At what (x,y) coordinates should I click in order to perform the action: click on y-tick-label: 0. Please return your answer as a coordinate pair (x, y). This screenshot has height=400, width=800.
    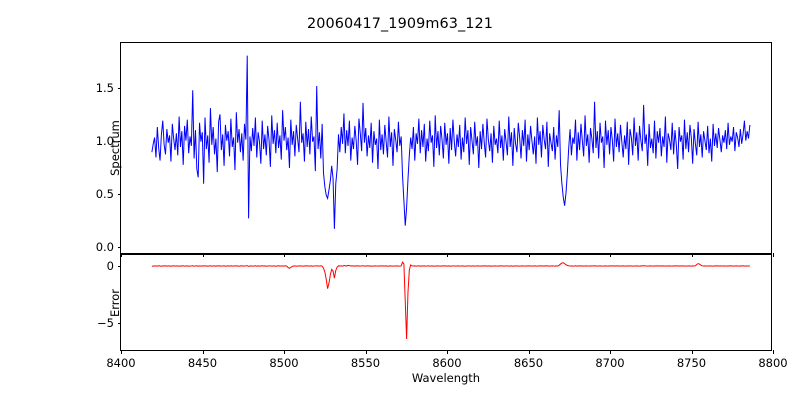
    Looking at the image, I should click on (110, 266).